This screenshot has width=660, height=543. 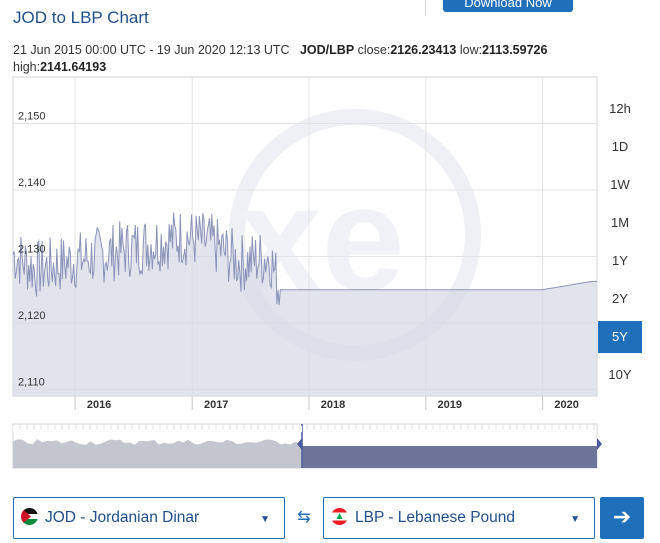 What do you see at coordinates (29, 516) in the screenshot?
I see `jordan-flag-icon` at bounding box center [29, 516].